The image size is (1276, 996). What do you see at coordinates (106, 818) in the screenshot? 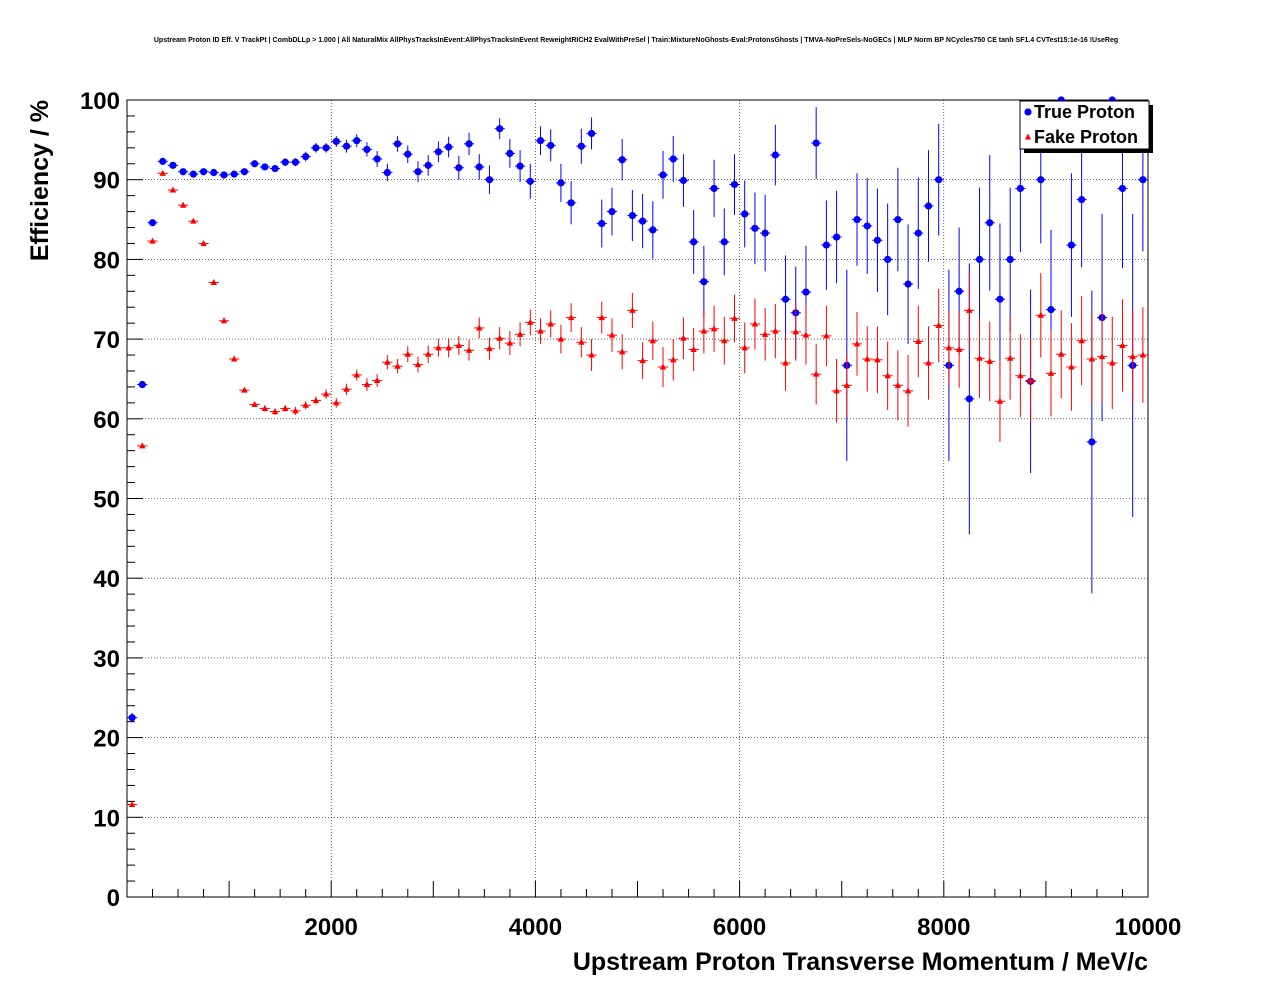
I see `y-tick-label: 10` at bounding box center [106, 818].